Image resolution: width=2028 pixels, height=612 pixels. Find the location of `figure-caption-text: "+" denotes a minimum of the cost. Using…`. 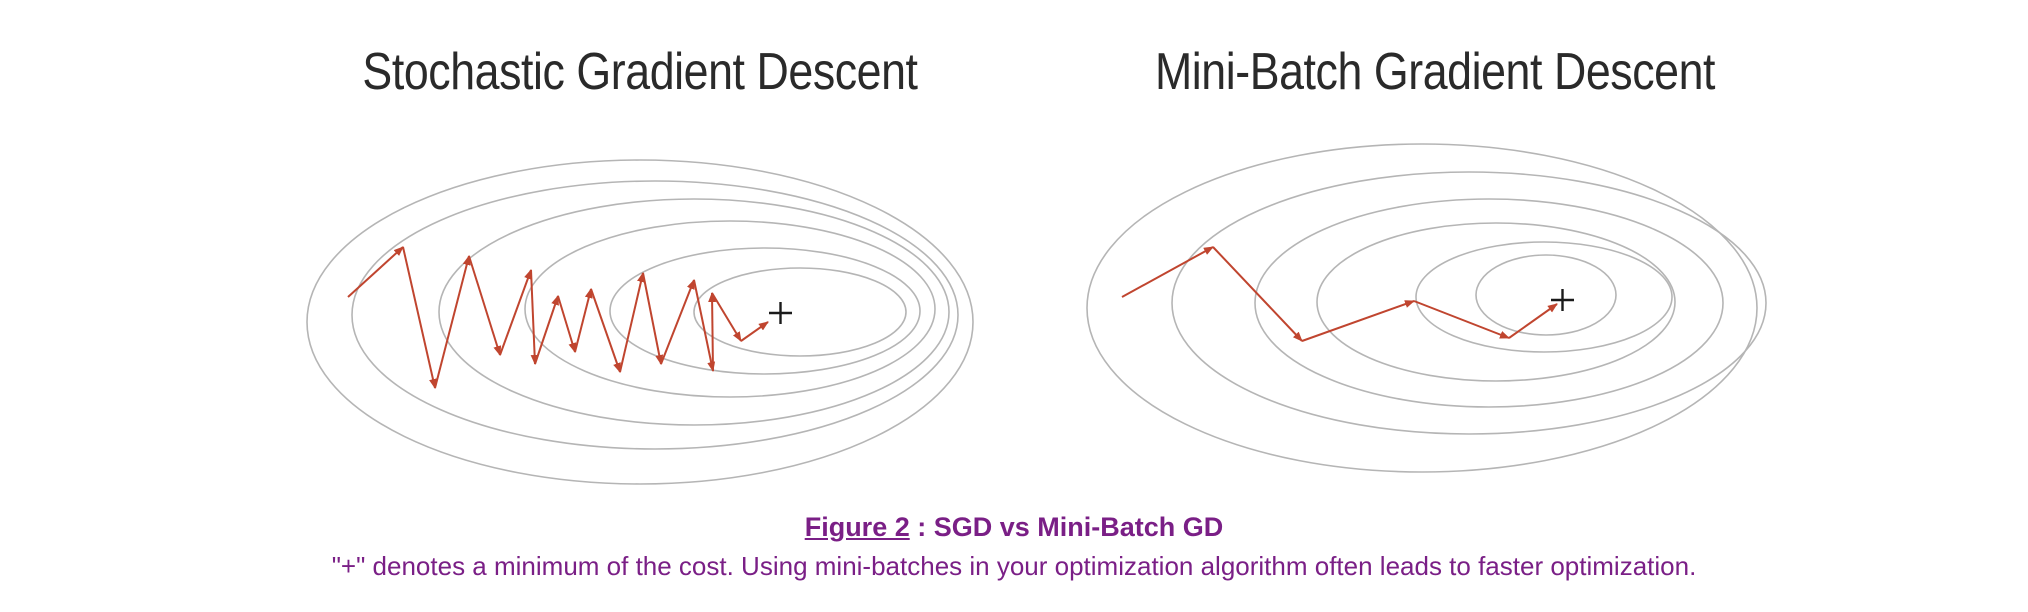

figure-caption-text: "+" denotes a minimum of the cost. Using… is located at coordinates (1014, 566).